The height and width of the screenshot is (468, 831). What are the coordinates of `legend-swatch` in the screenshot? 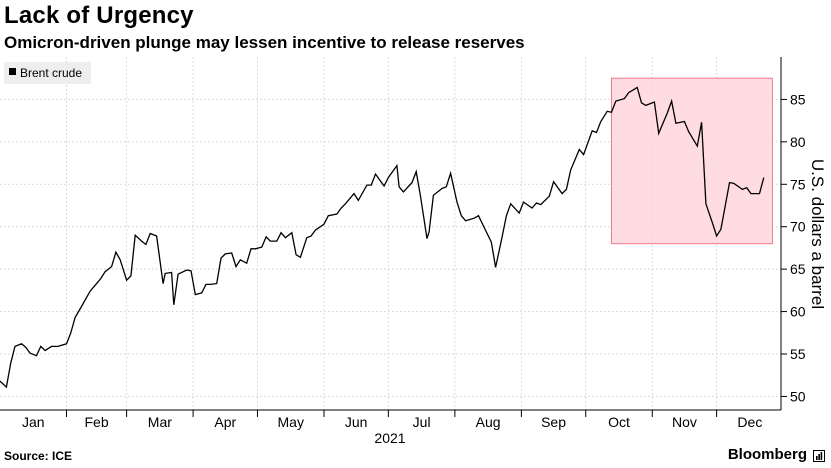 It's located at (12, 71).